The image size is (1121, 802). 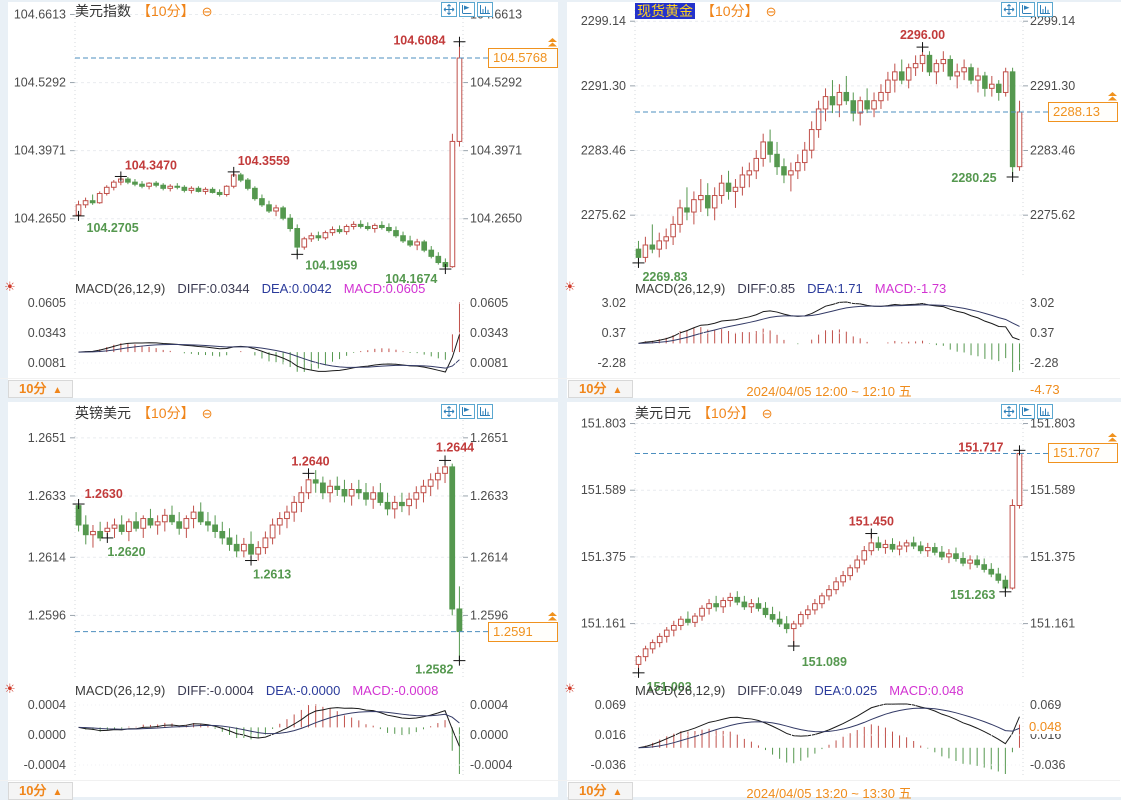 I want to click on svg-text: 151.263, so click(x=972, y=595).